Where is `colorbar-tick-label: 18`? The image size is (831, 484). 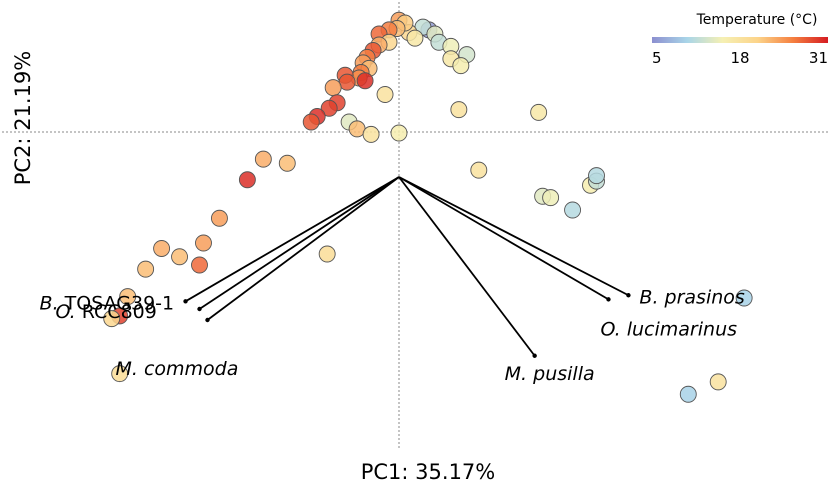 colorbar-tick-label: 18 is located at coordinates (739, 58).